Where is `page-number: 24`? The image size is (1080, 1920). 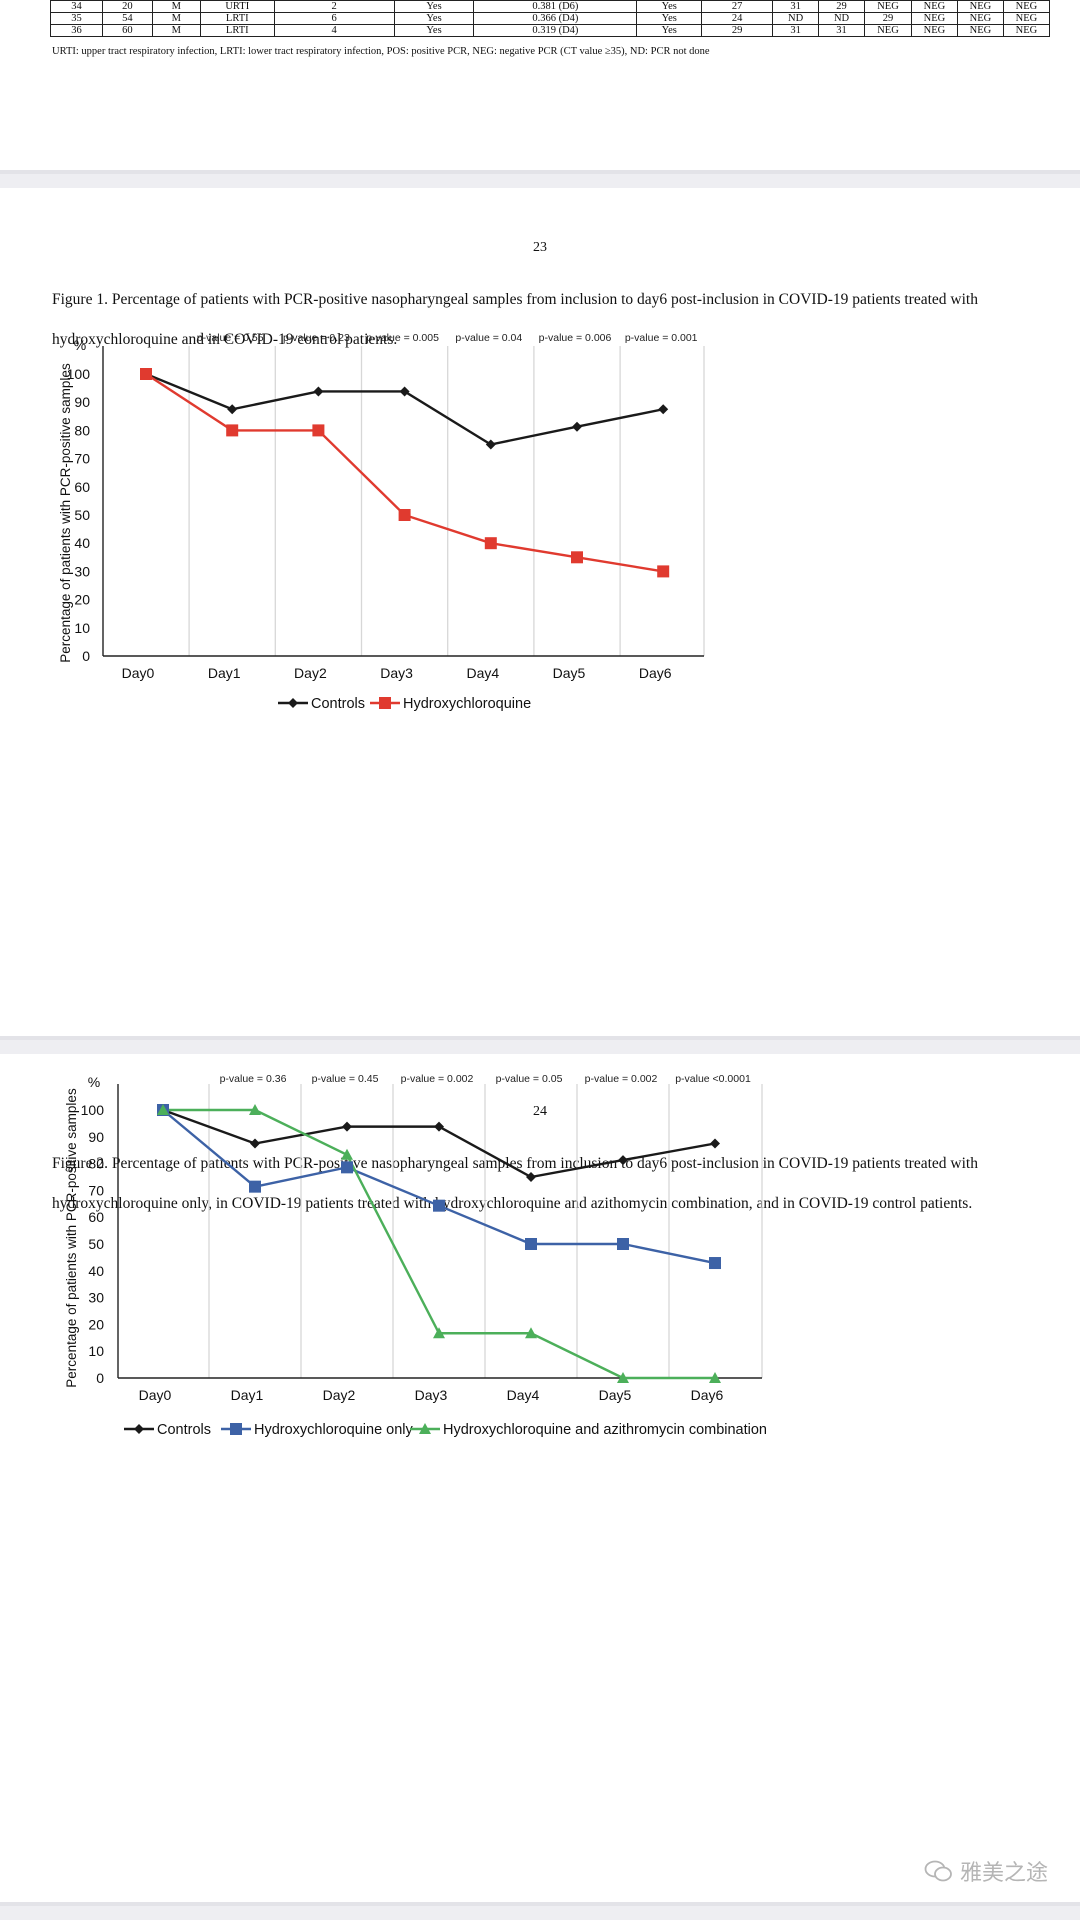 page-number: 24 is located at coordinates (540, 1111).